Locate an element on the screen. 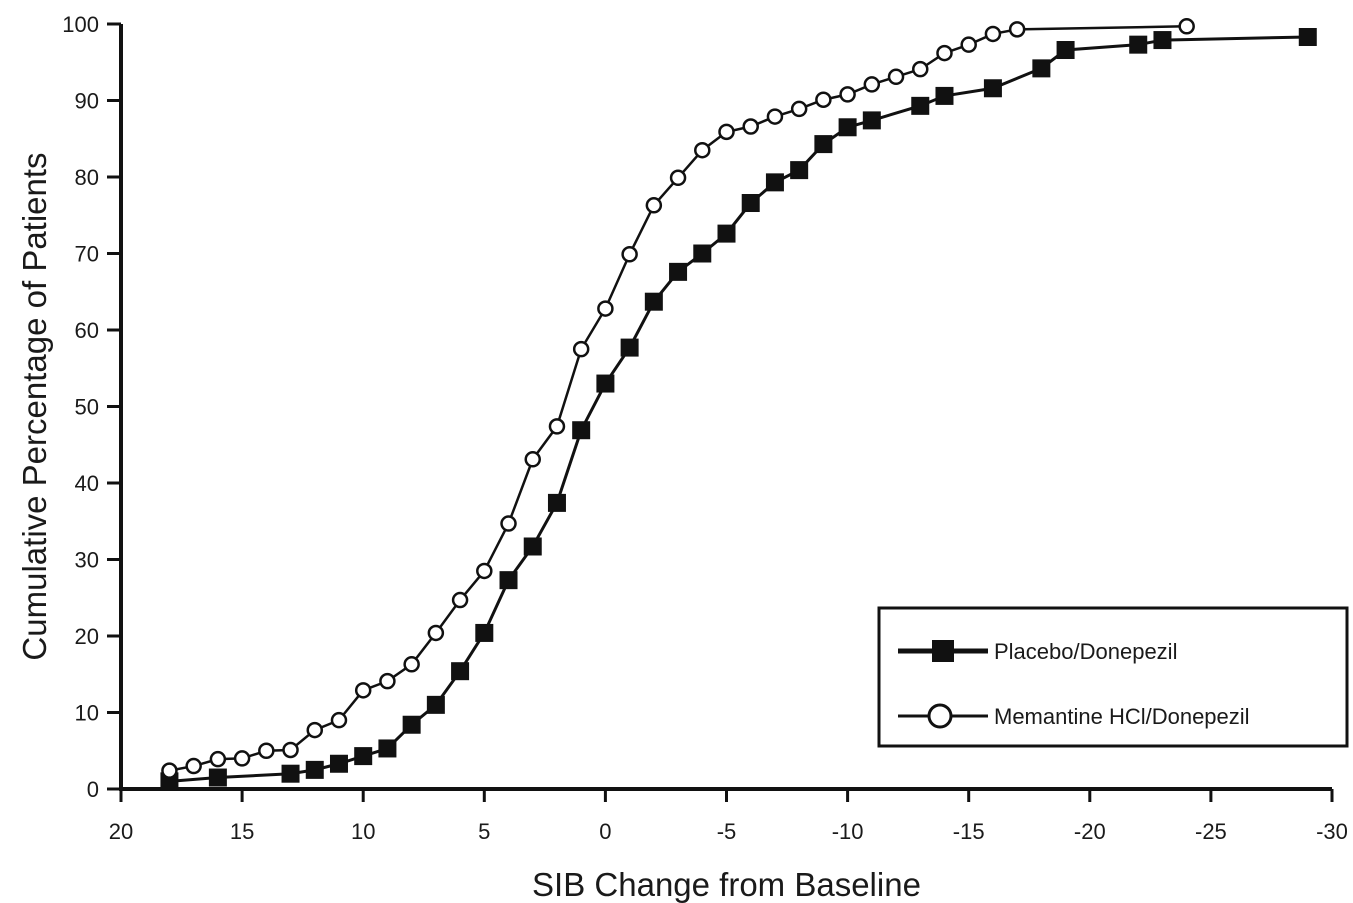 The height and width of the screenshot is (903, 1353). legend-box is located at coordinates (1113, 677).